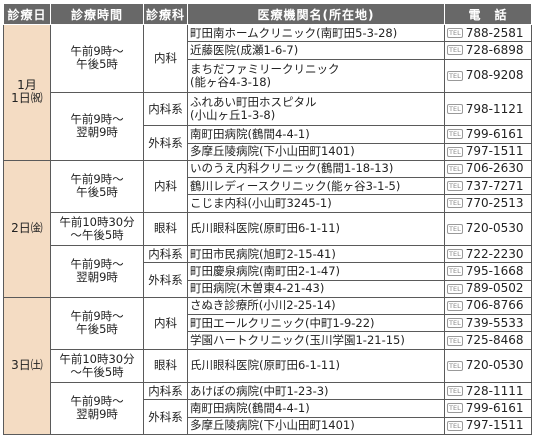 This screenshot has width=535, height=439. I want to click on institution-name: いのうえ内科クリニック(鶴間1-18-13), so click(316, 169).